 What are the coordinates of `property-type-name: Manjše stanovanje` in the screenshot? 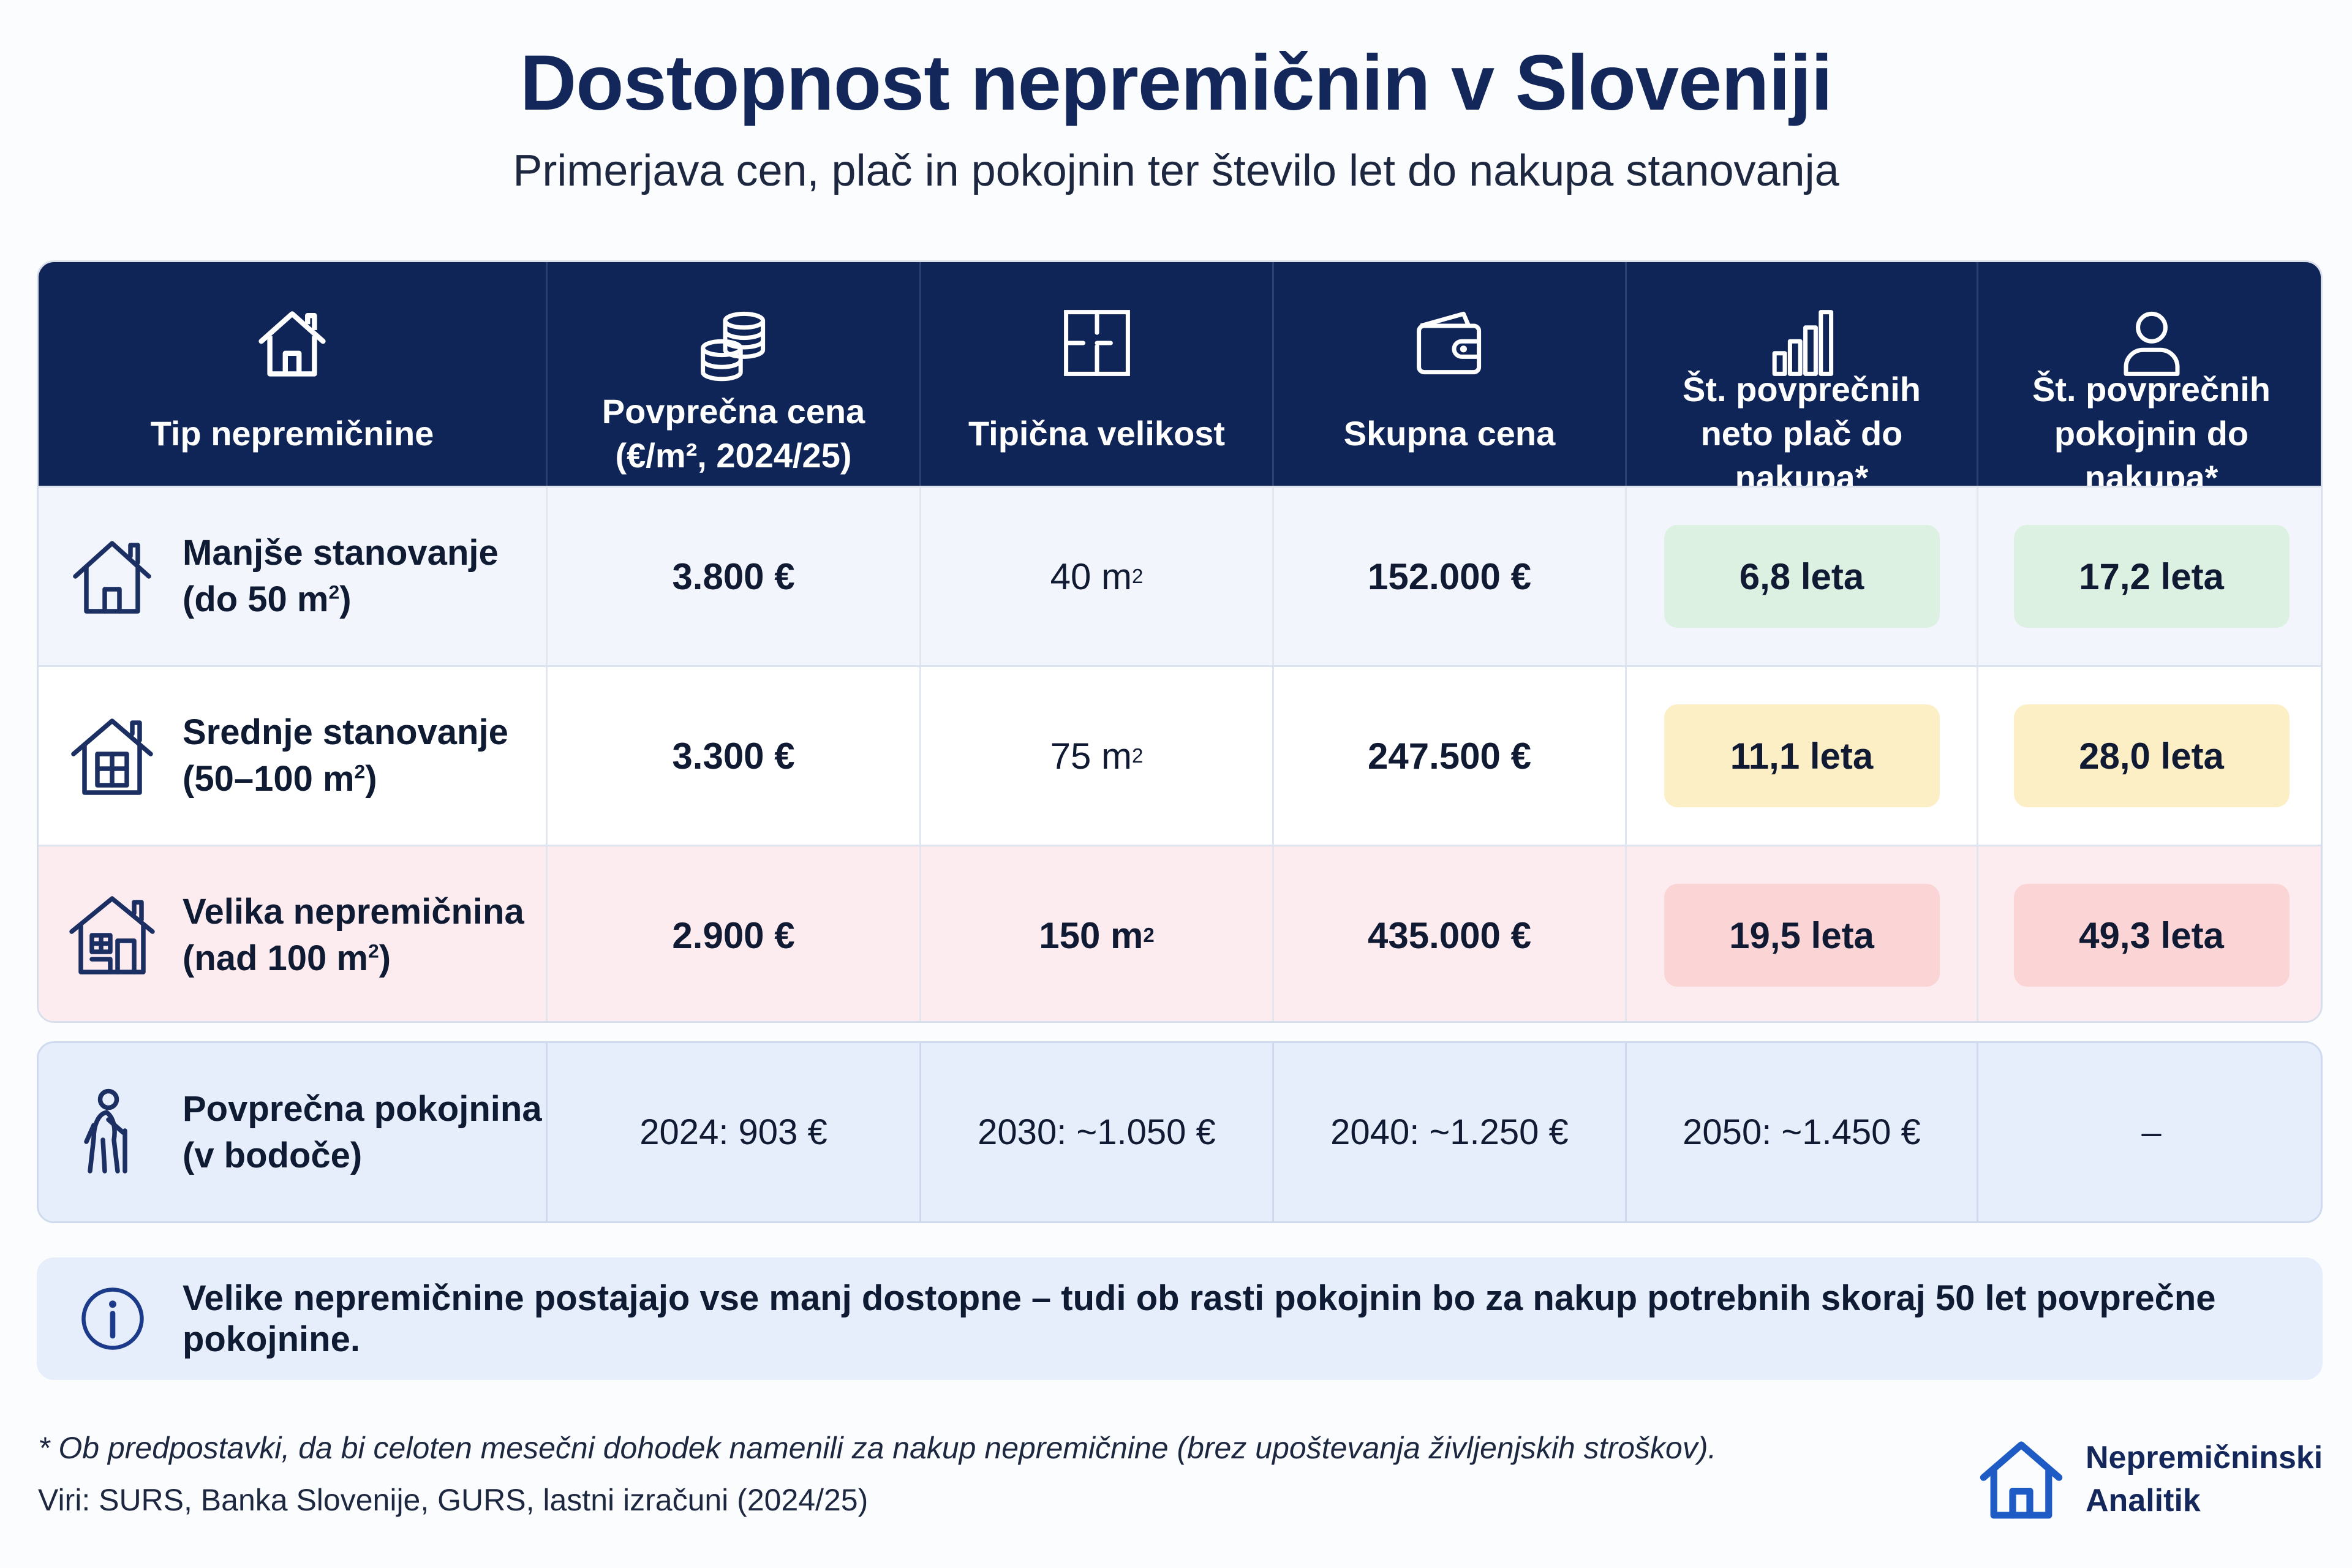 It's located at (341, 553).